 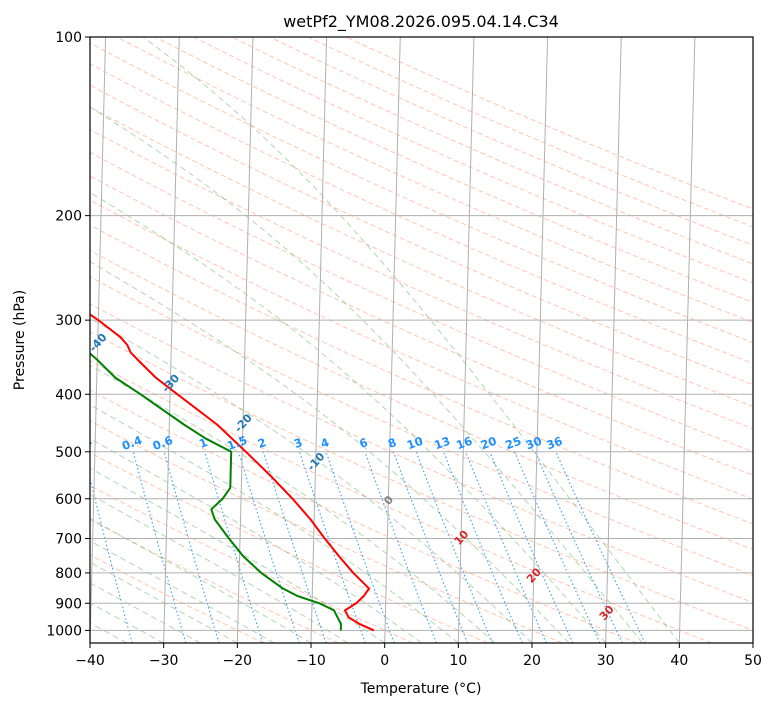 I want to click on y-tick-label: 400, so click(x=68, y=395).